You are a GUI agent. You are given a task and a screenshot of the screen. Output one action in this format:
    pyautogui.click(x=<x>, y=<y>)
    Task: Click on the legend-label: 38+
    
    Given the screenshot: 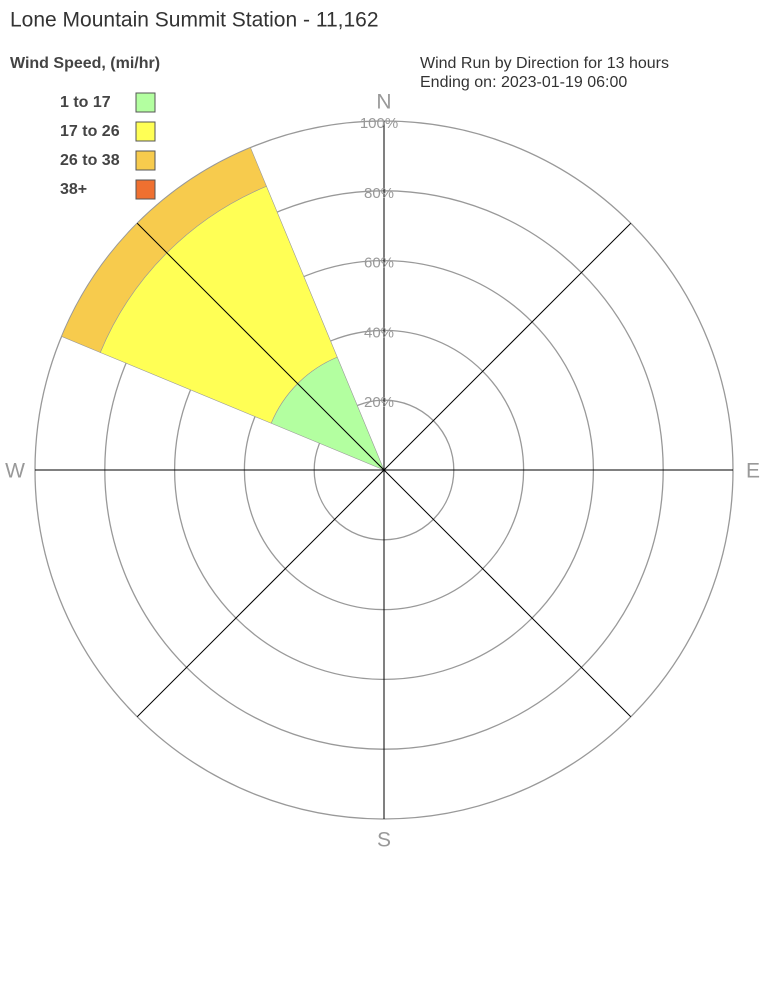 What is the action you would take?
    pyautogui.click(x=73, y=189)
    